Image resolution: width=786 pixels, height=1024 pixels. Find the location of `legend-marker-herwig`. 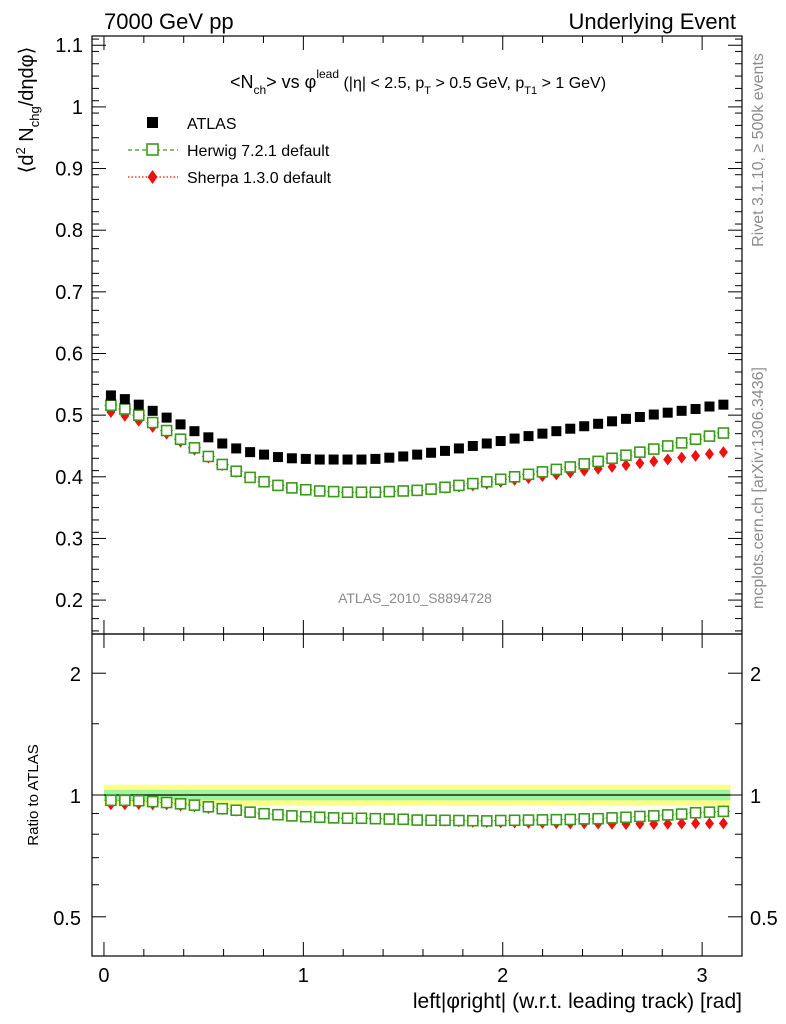

legend-marker-herwig is located at coordinates (152, 149).